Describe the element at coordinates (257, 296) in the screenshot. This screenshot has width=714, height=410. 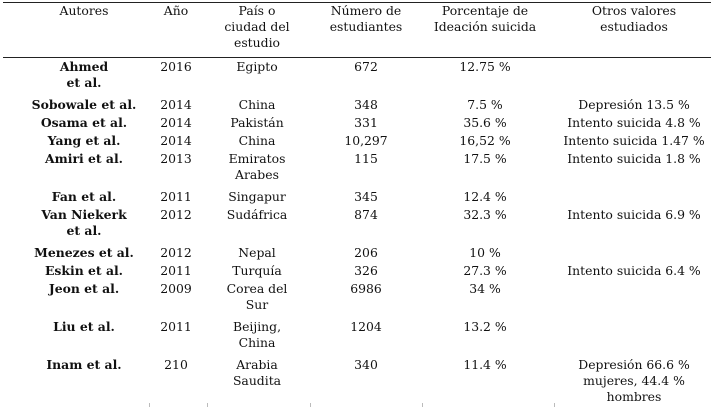
I see `table-cell-pais: Corea del Sur` at that location.